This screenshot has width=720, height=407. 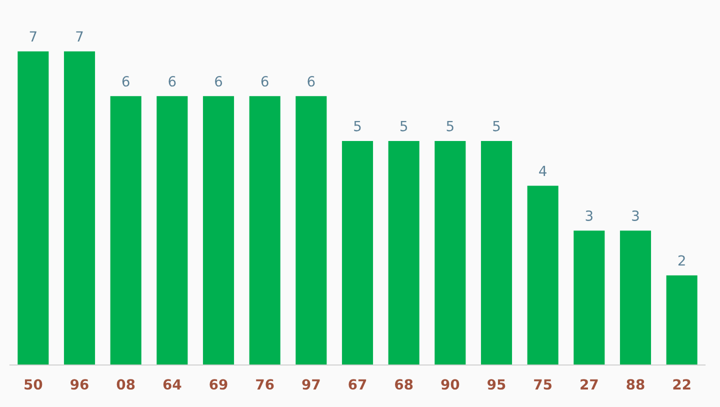 What do you see at coordinates (219, 384) in the screenshot?
I see `x-tick-label: 69` at bounding box center [219, 384].